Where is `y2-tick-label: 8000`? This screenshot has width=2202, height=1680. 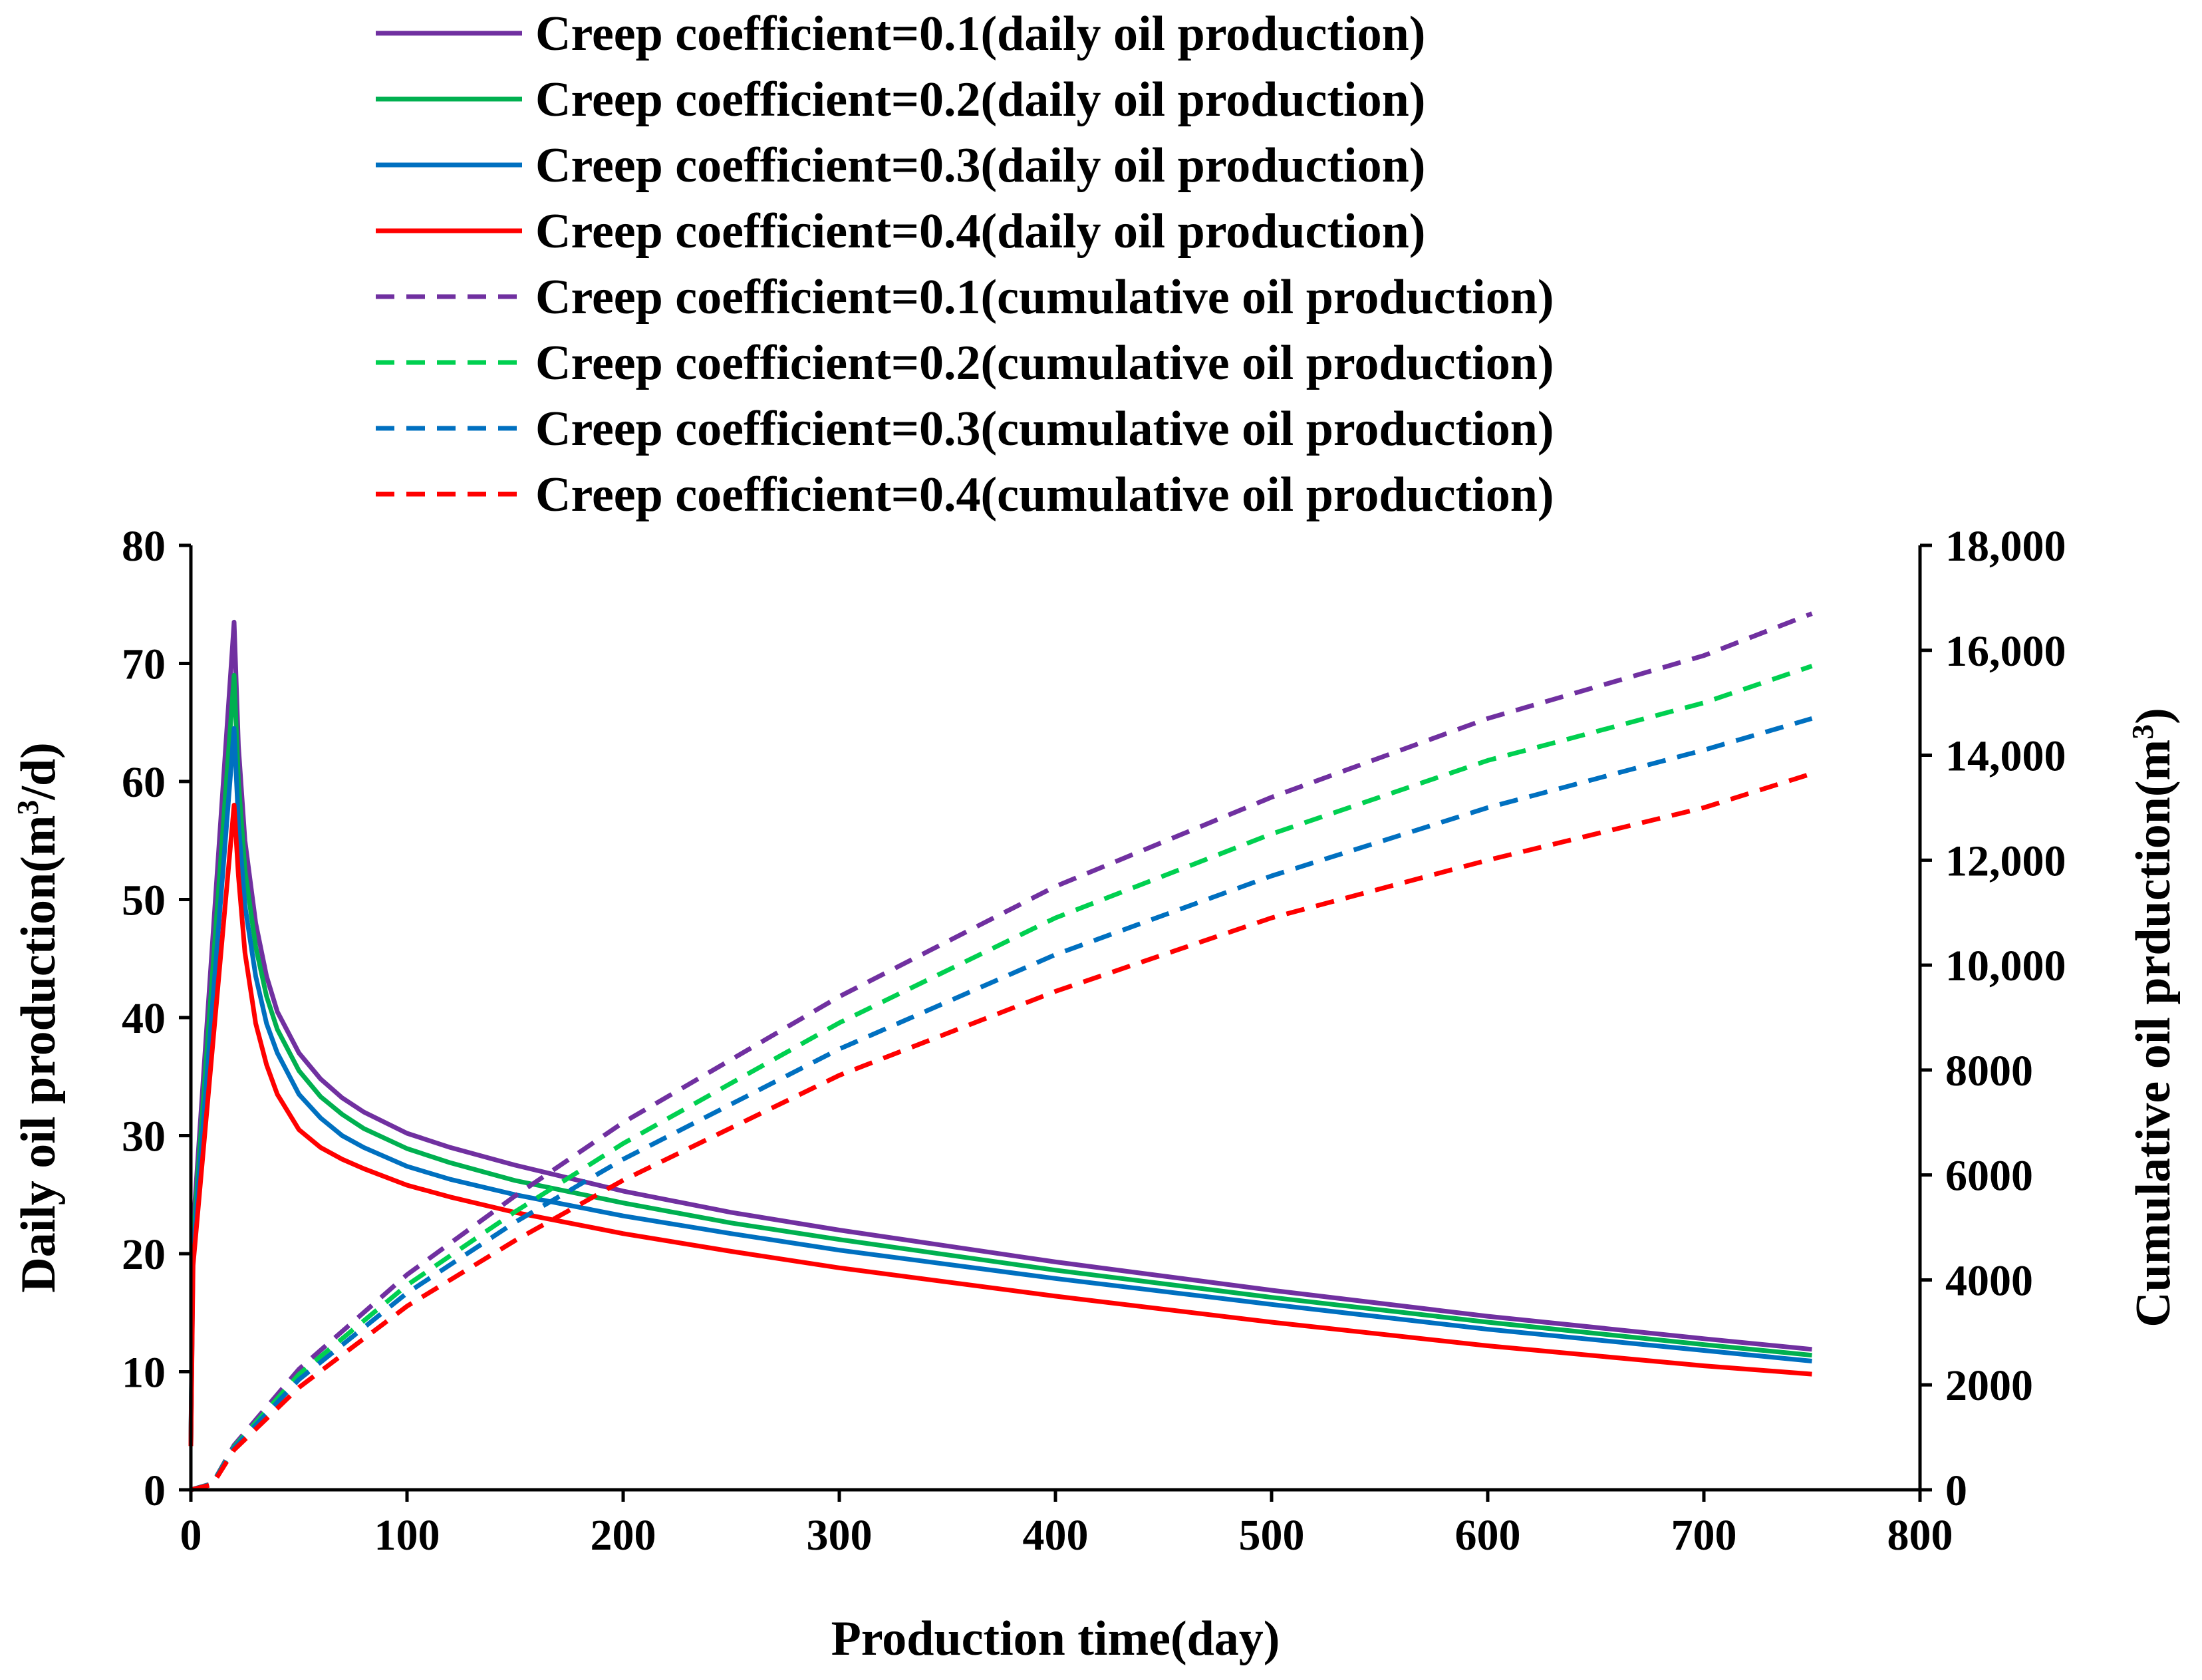 y2-tick-label: 8000 is located at coordinates (1989, 1071).